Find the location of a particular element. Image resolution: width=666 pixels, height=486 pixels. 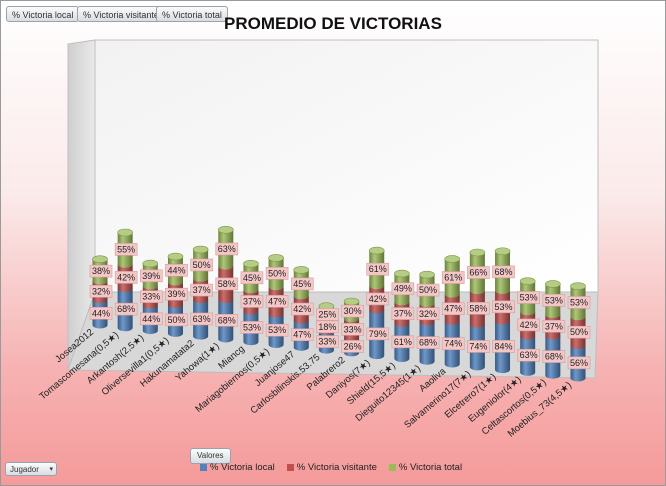

data-label: 44% is located at coordinates (101, 313).